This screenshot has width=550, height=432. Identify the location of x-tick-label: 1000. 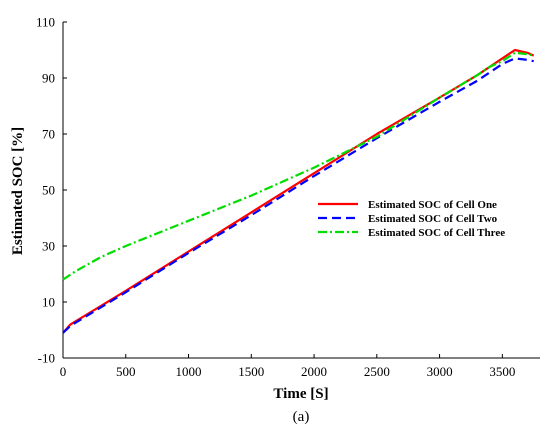
(189, 371).